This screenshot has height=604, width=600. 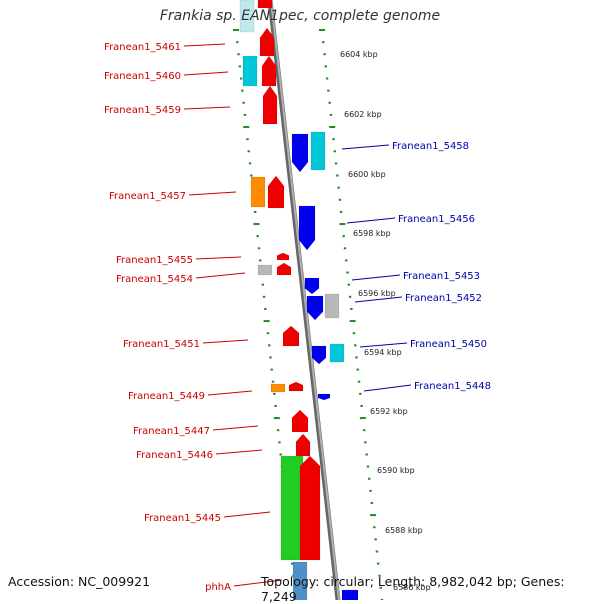 What do you see at coordinates (436, 219) in the screenshot?
I see `right-gene-label: Franean1_5456` at bounding box center [436, 219].